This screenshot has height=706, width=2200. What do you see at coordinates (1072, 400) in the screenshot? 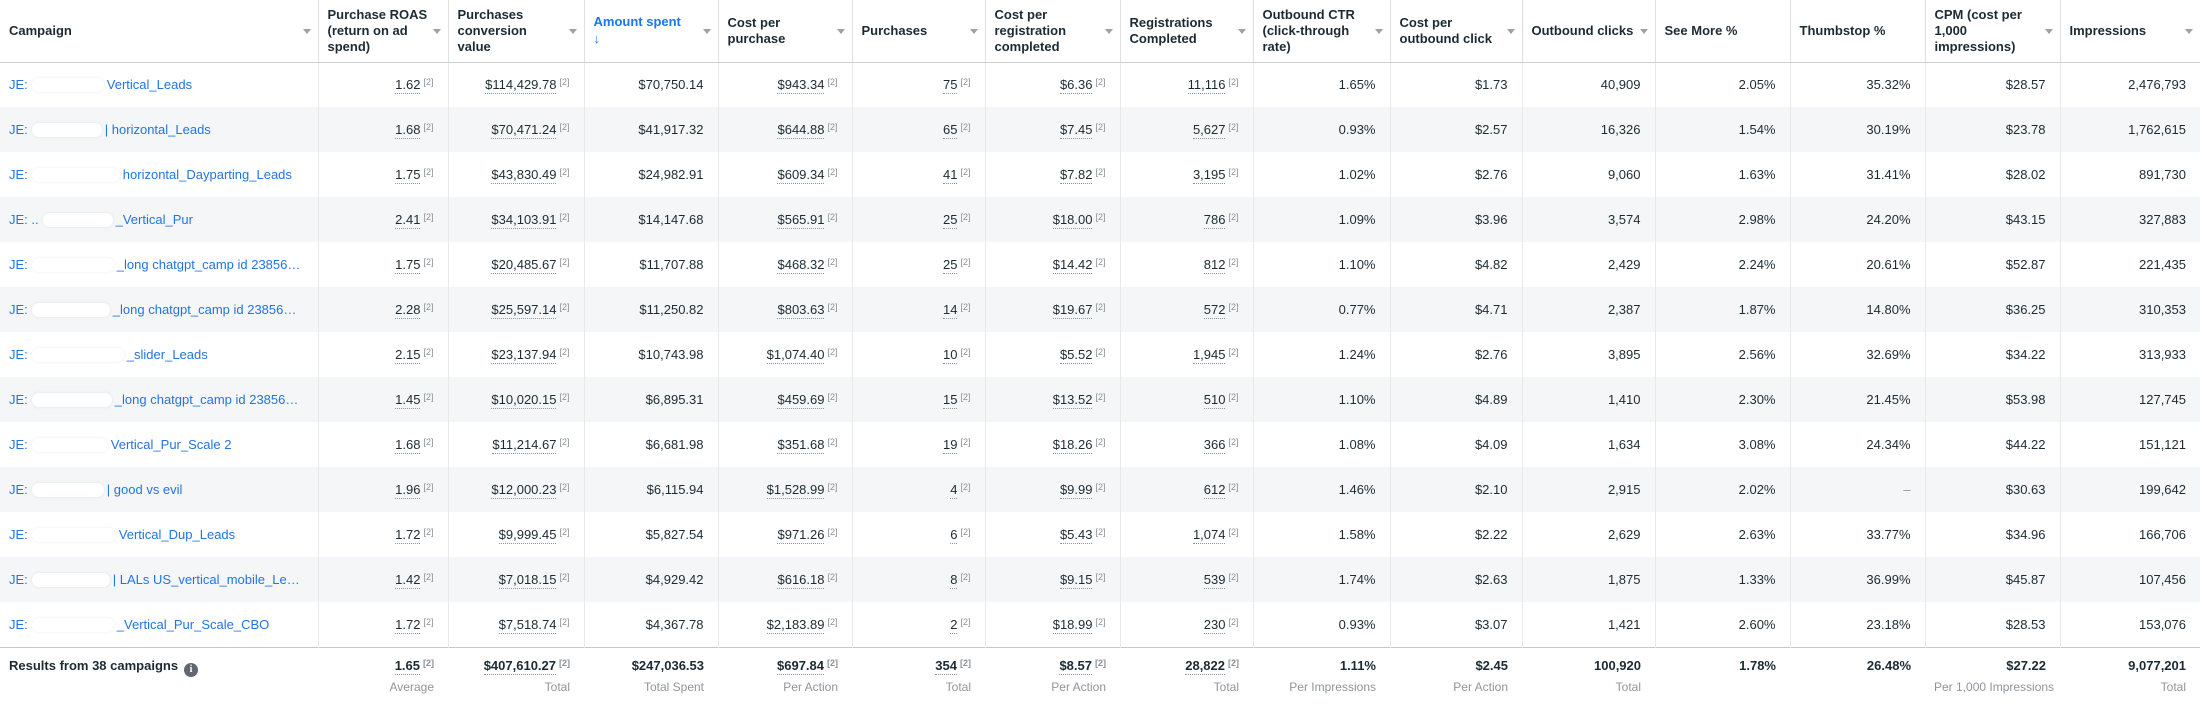
I see `metric-value: $13.52` at bounding box center [1072, 400].